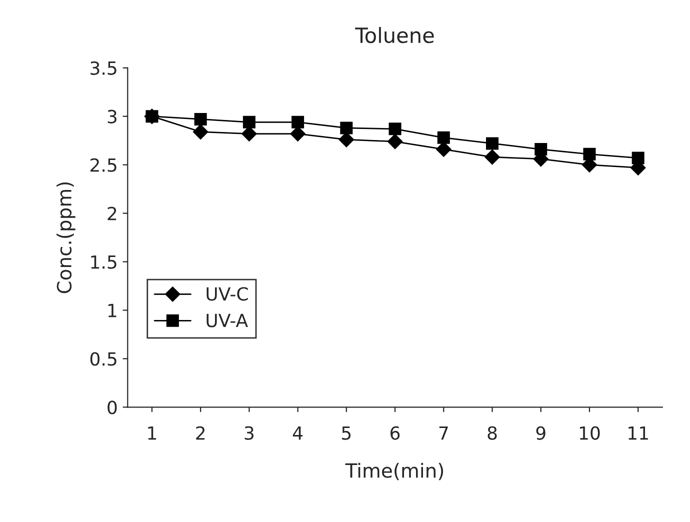 This screenshot has width=690, height=522. I want to click on x-tick-label: 7, so click(443, 433).